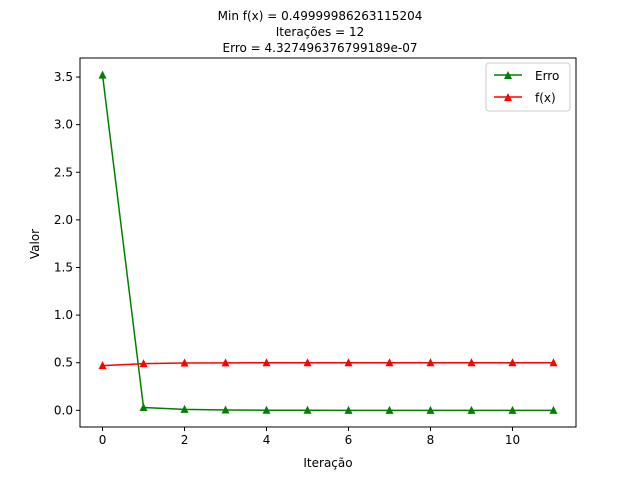 The width and height of the screenshot is (640, 480). What do you see at coordinates (63, 220) in the screenshot?
I see `y-tick-label: 2.0` at bounding box center [63, 220].